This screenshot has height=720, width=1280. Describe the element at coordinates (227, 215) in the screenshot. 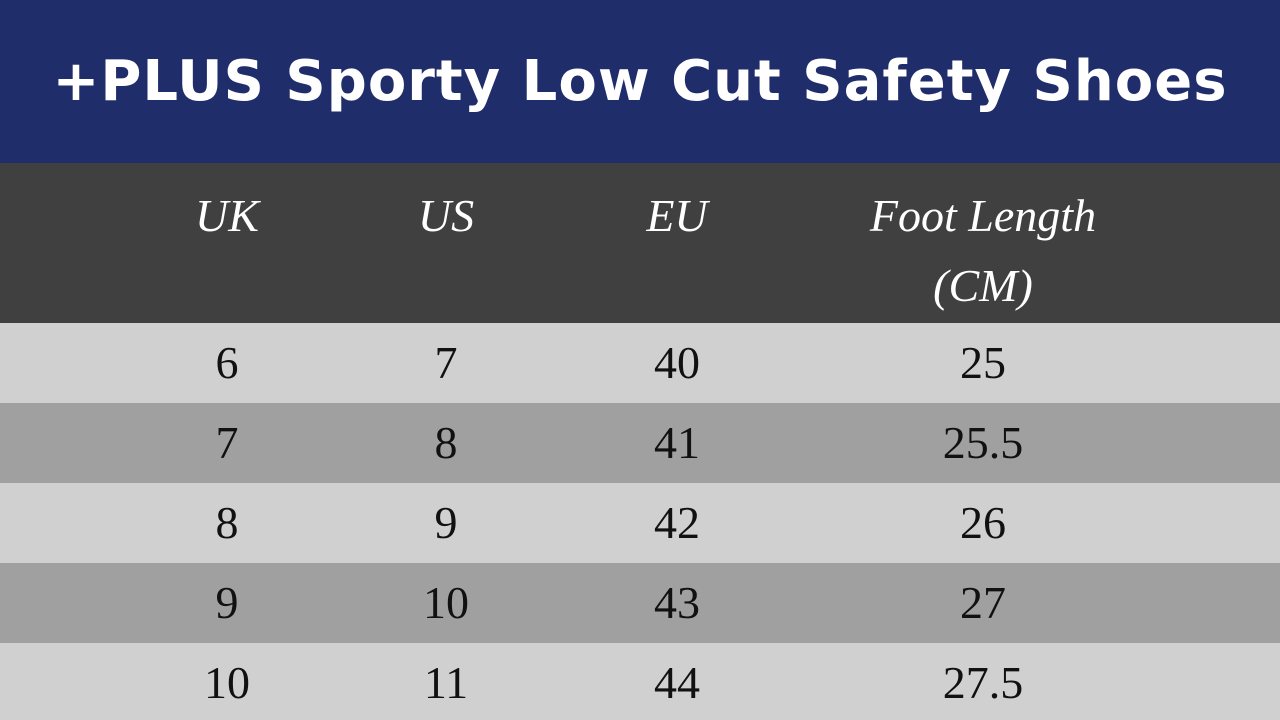

I see `column-header: UK` at that location.